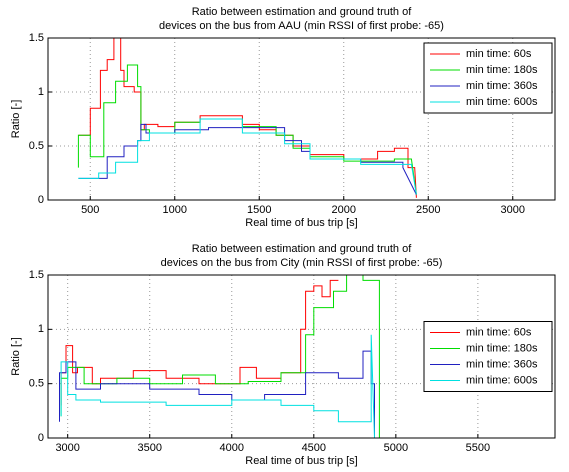 This screenshot has height=472, width=569. Describe the element at coordinates (175, 210) in the screenshot. I see `x-tick-label: 1000` at that location.